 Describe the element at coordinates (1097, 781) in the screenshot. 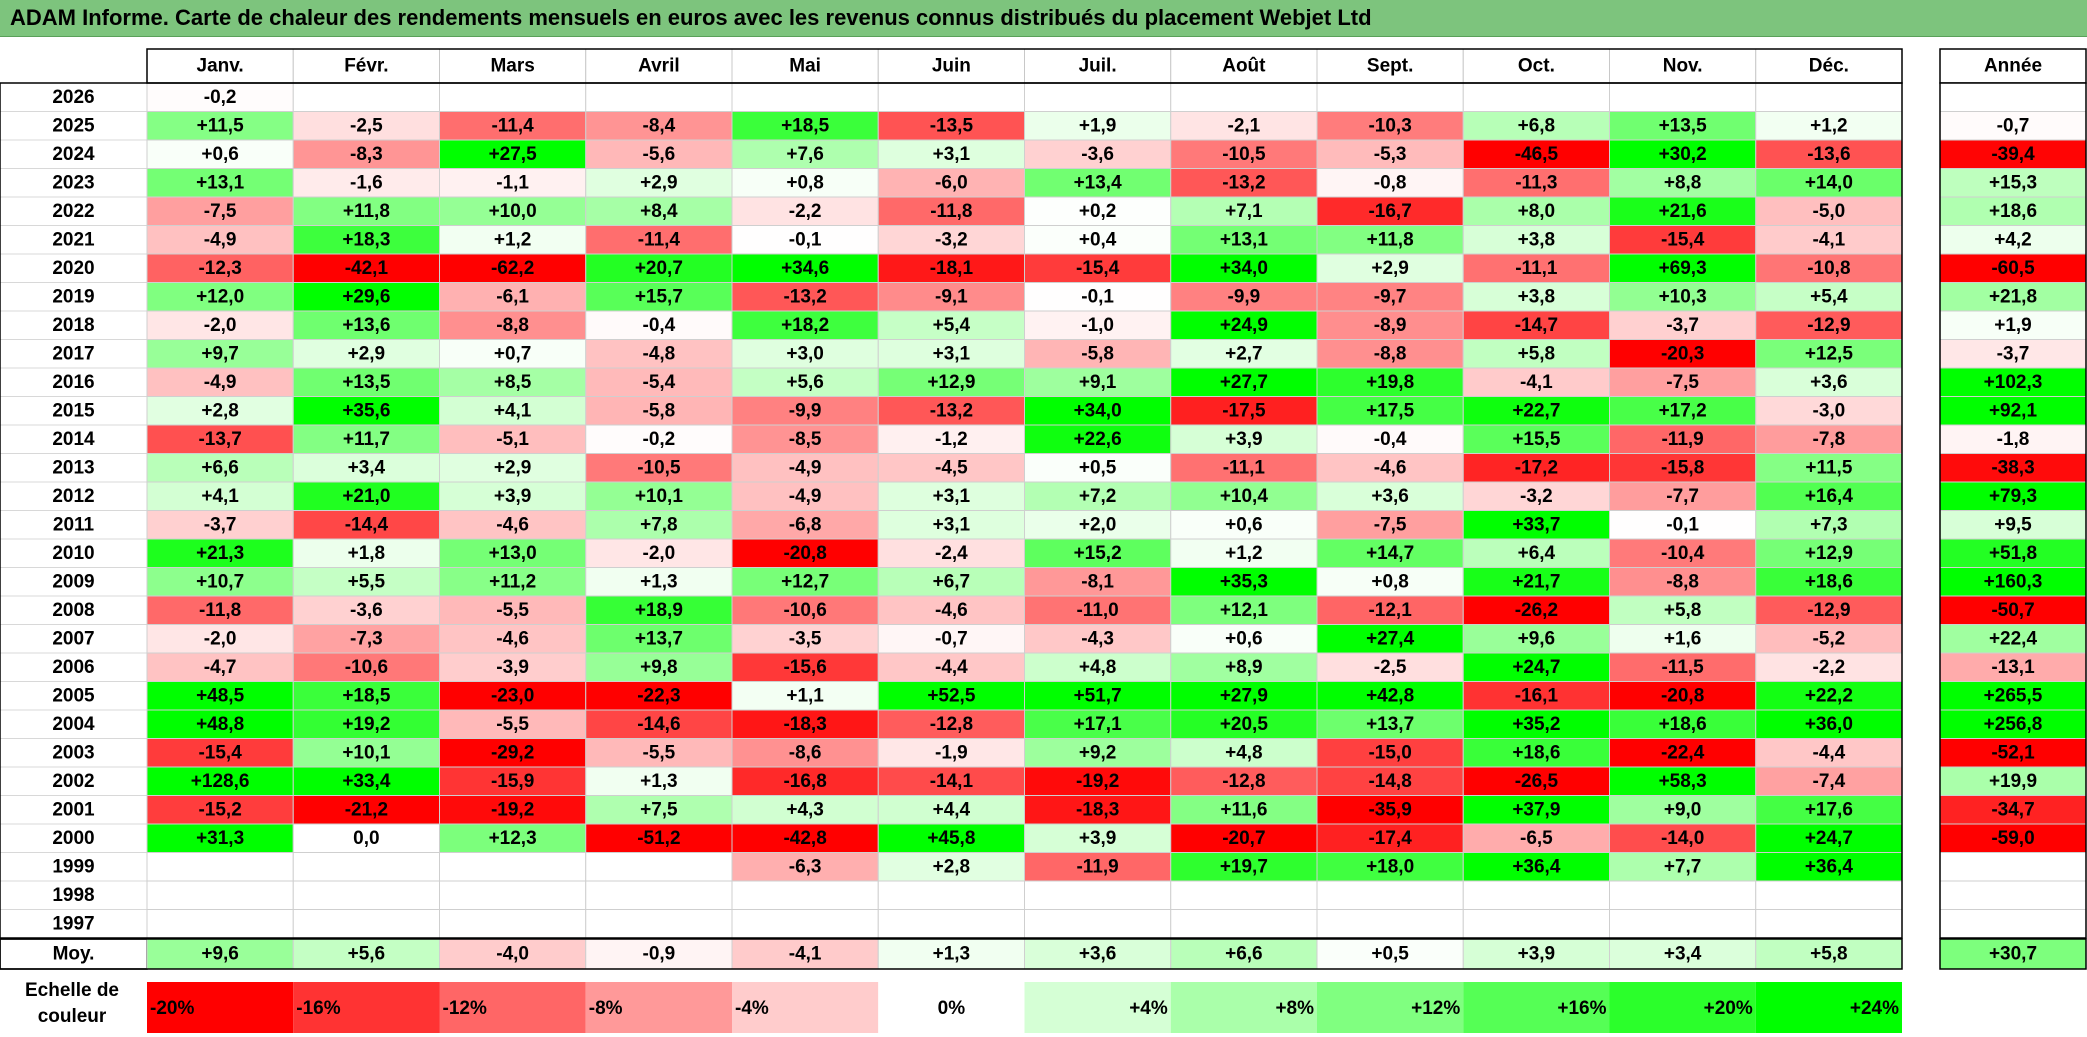

I see `heatmap-cell-value: -19,2` at that location.